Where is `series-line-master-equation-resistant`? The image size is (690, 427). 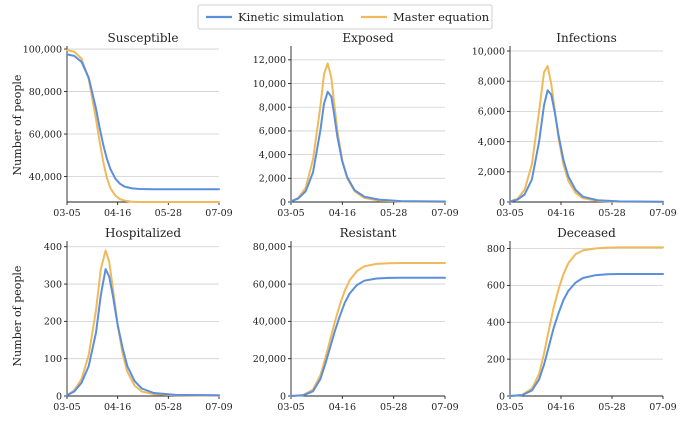 series-line-master-equation-resistant is located at coordinates (368, 329).